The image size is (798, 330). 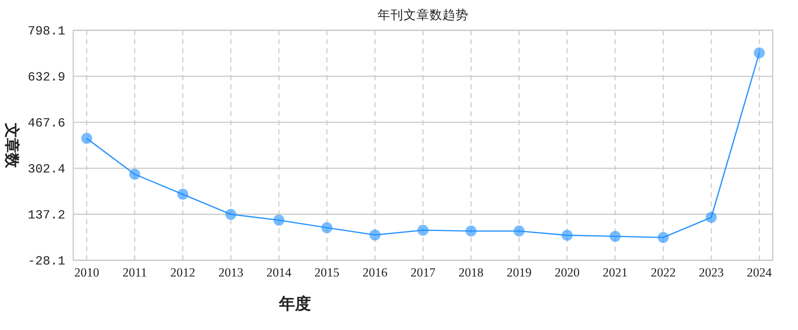 I want to click on x-tick-label: 2010, so click(x=87, y=272).